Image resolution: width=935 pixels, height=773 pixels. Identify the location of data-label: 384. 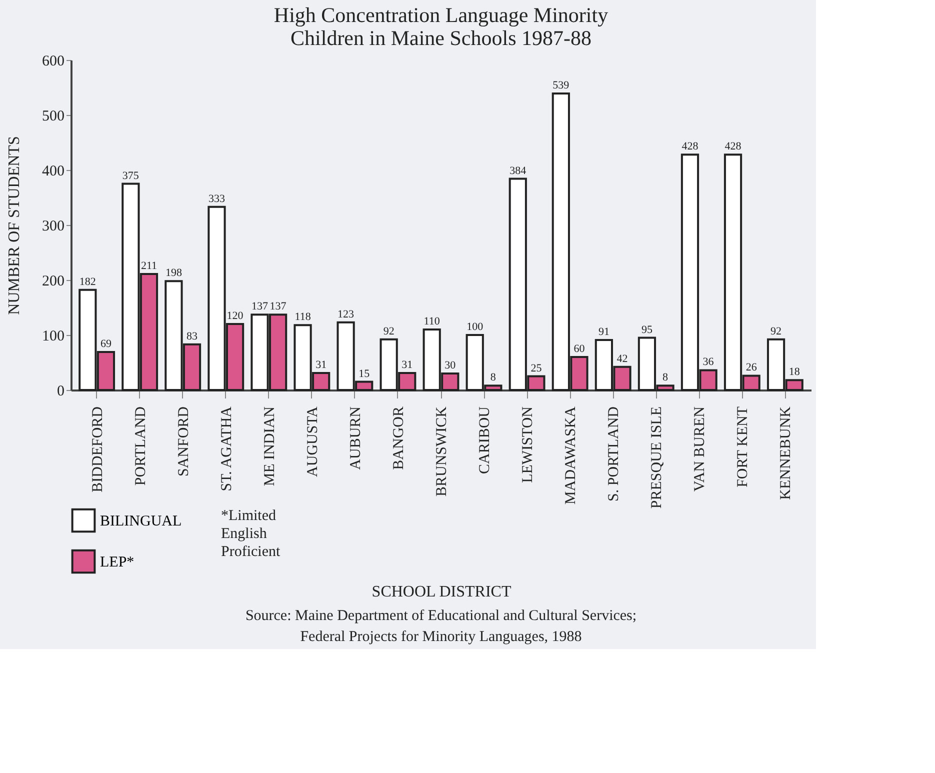
(518, 170).